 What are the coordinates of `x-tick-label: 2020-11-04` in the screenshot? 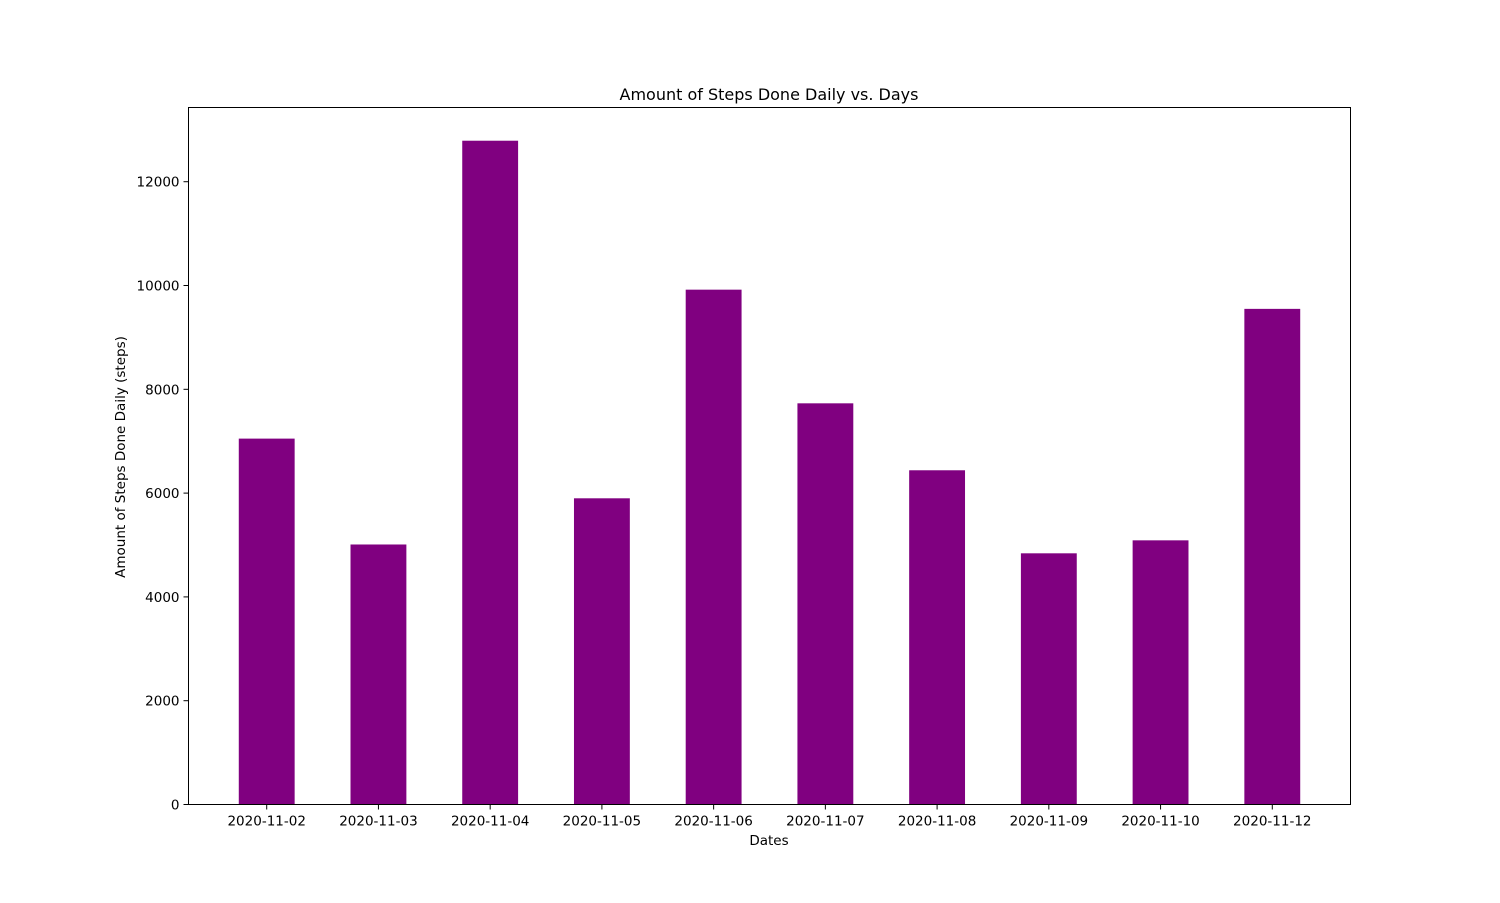 It's located at (490, 822).